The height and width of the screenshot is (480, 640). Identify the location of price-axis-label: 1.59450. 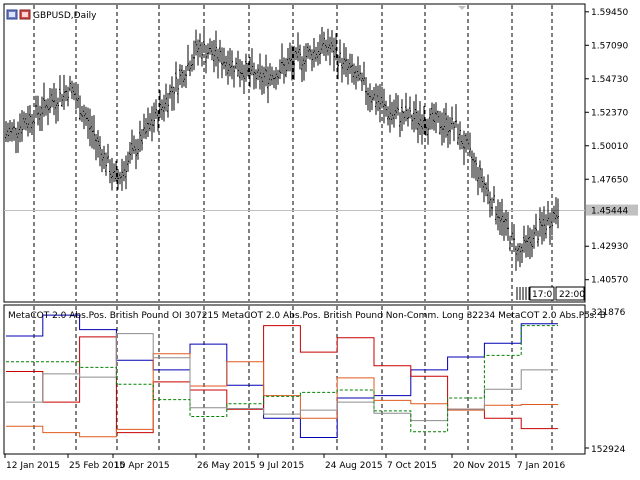
(609, 13).